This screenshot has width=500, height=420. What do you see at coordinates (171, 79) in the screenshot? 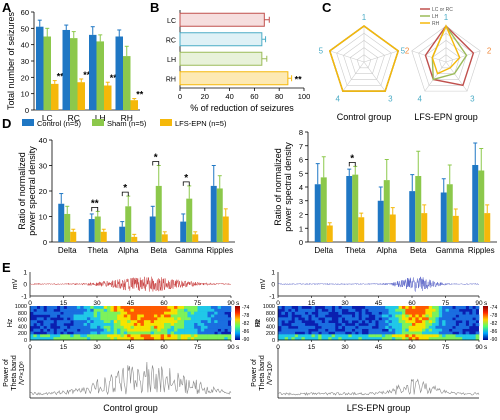
I see `y-tick-label: RH` at bounding box center [171, 79].